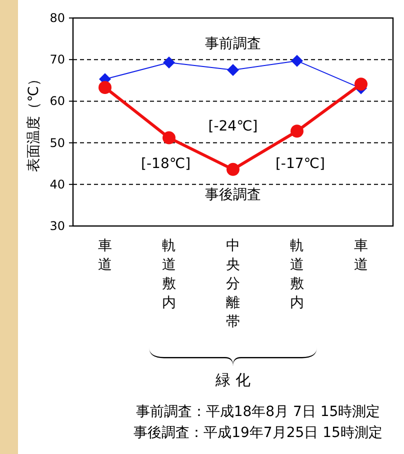 The height and width of the screenshot is (454, 404). I want to click on text: 事後調査：平成19年7月25日 15時測定, so click(258, 433).